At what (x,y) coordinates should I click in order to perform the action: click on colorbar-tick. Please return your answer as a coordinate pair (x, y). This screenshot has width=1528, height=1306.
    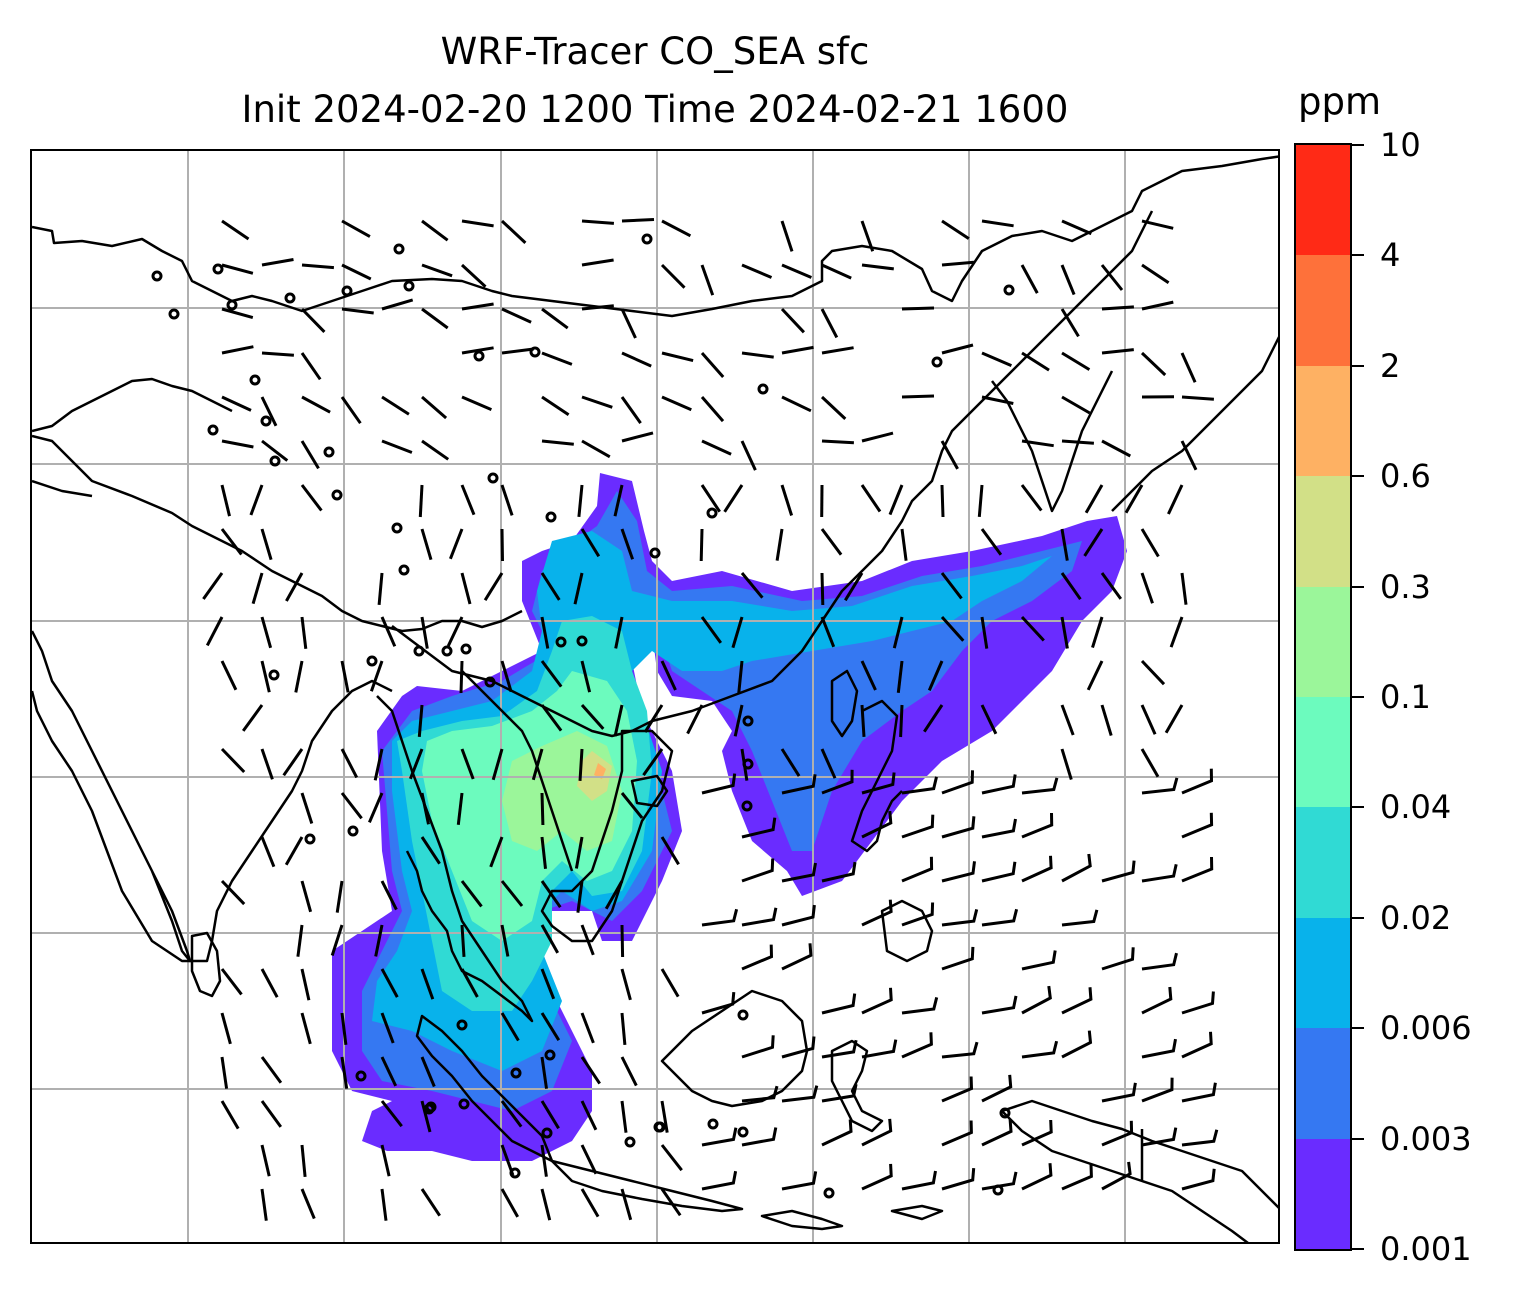
    Looking at the image, I should click on (1358, 1028).